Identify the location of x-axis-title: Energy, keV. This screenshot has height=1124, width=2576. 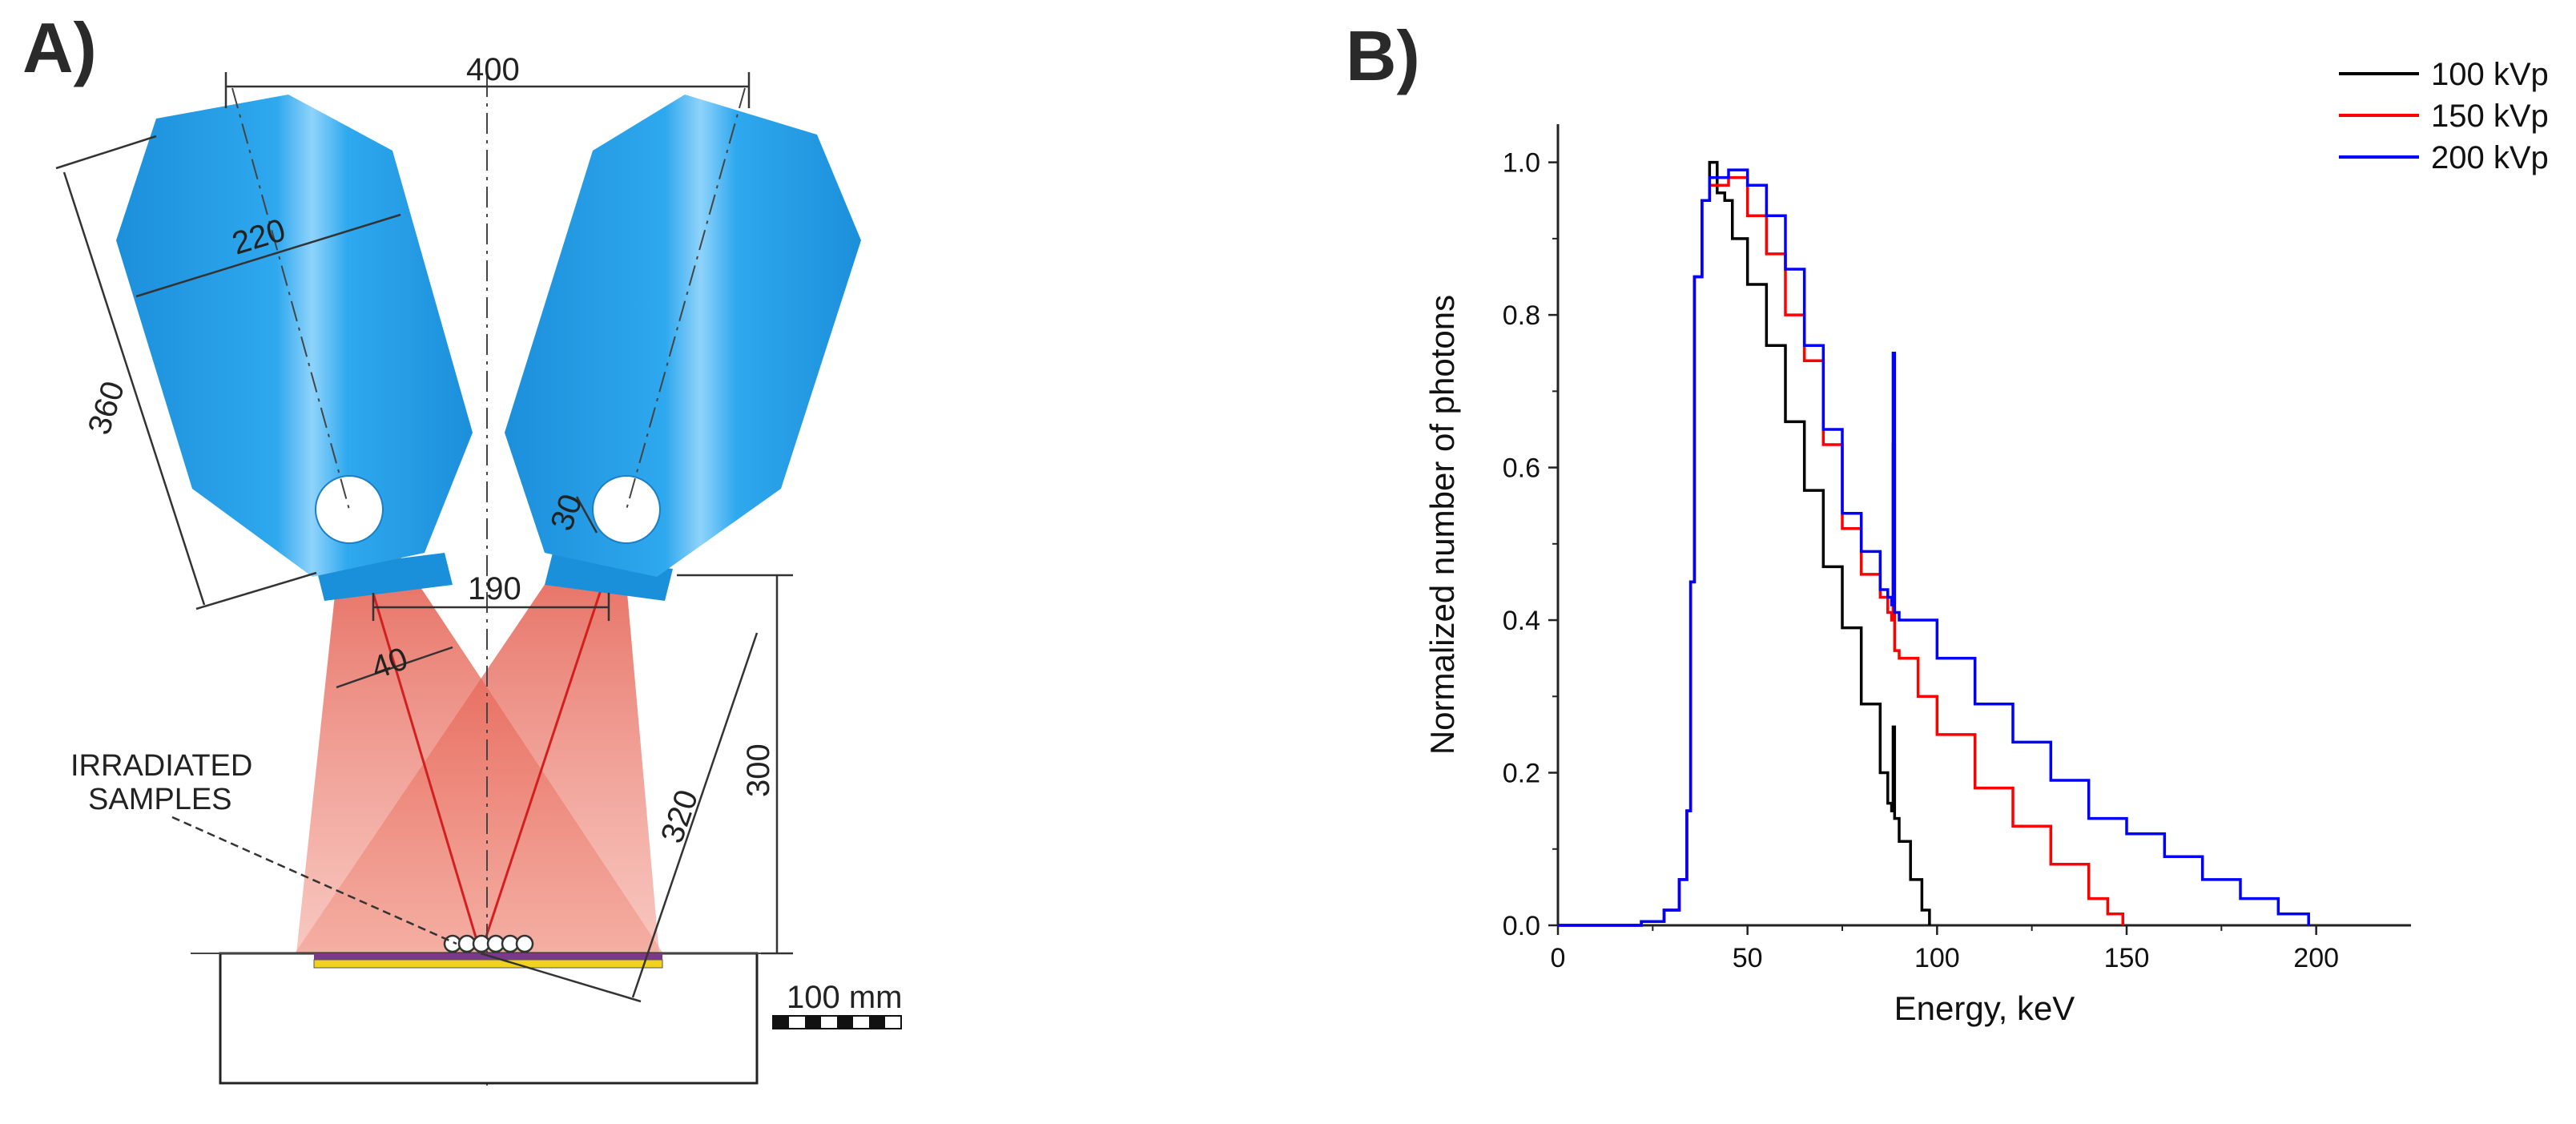
(1984, 1008).